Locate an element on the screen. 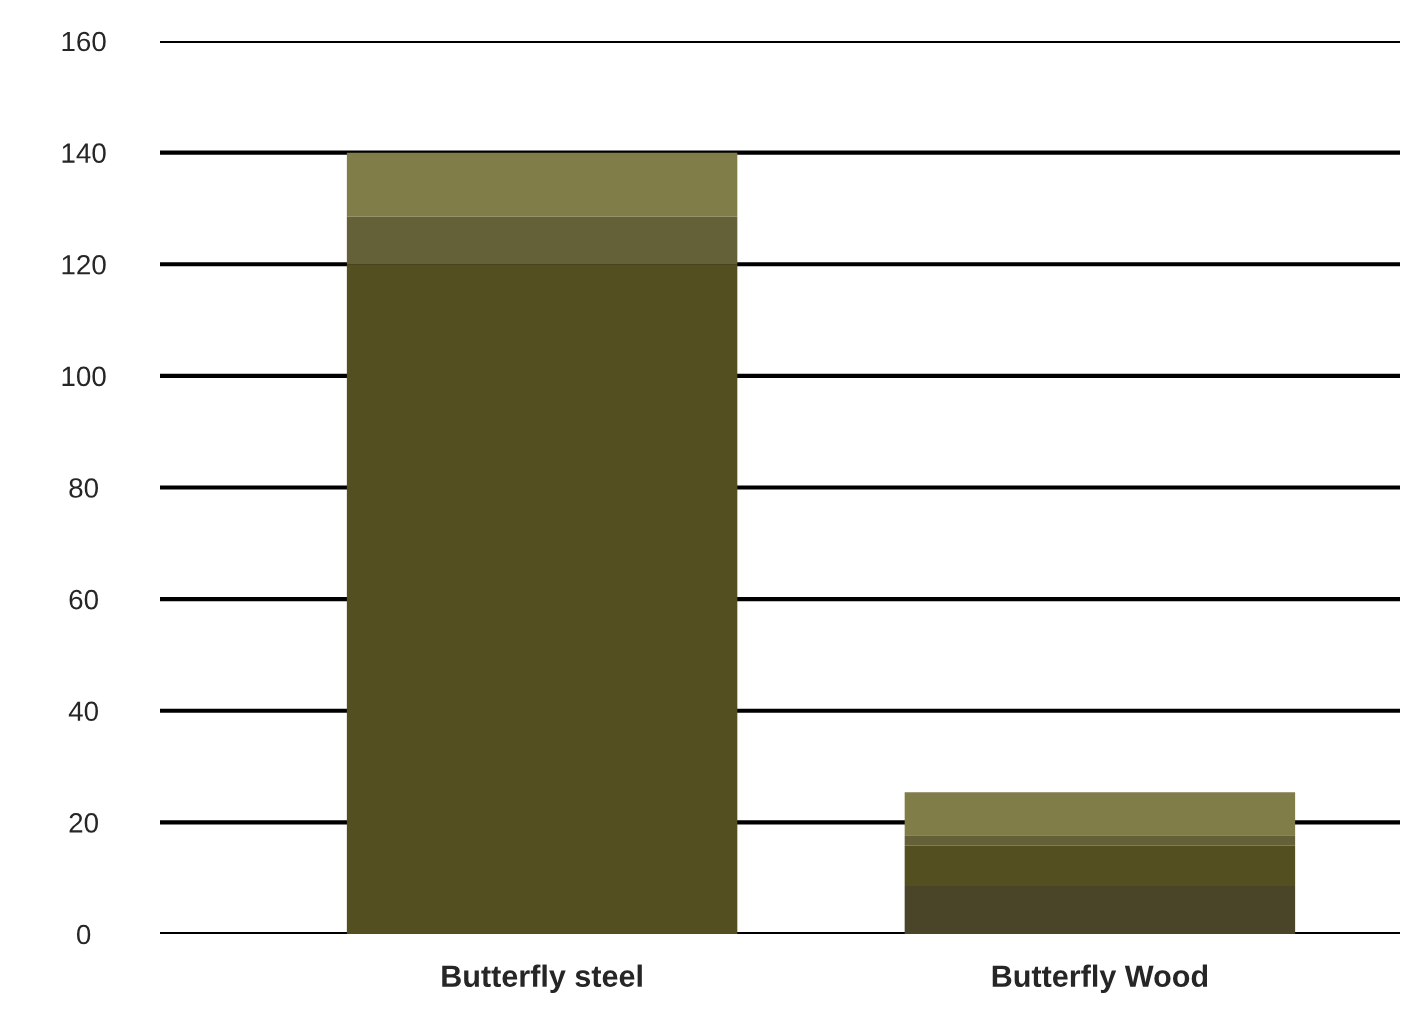 The height and width of the screenshot is (1011, 1404). y-tick-label: 120 is located at coordinates (84, 264).